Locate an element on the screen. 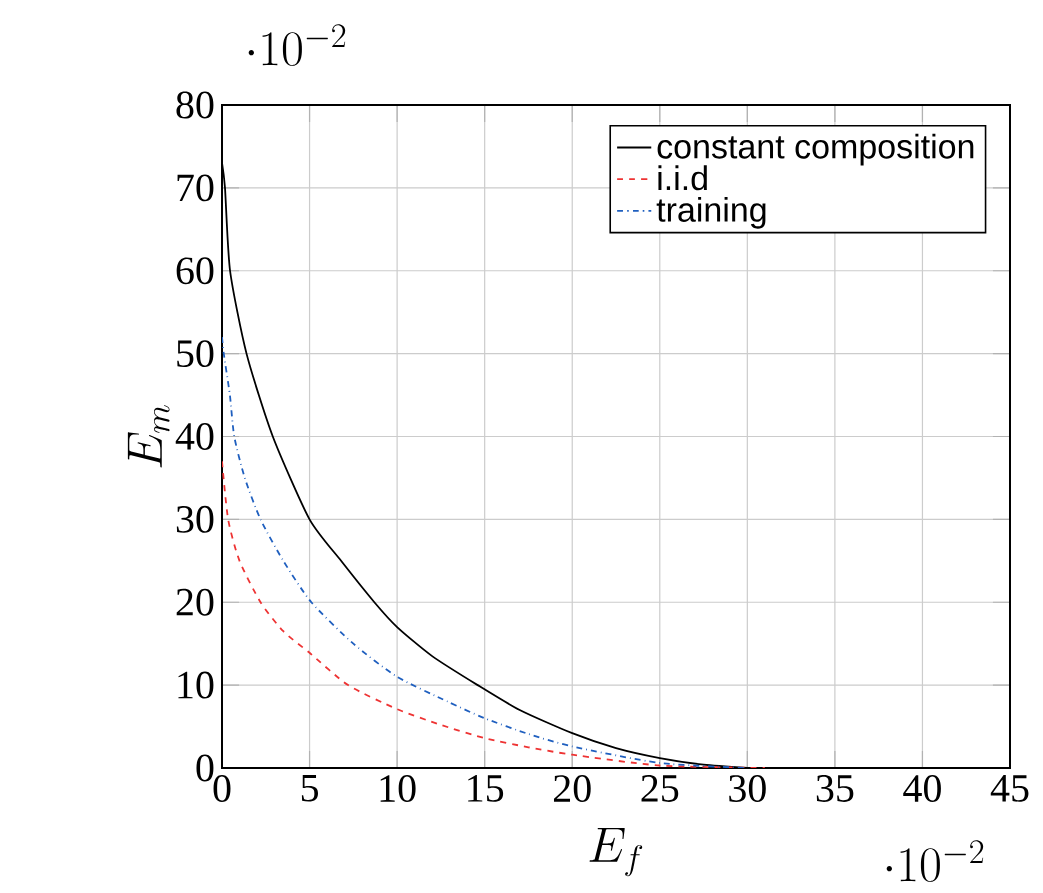 The width and height of the screenshot is (1043, 893). y-tick-label: 50 is located at coordinates (195, 354).